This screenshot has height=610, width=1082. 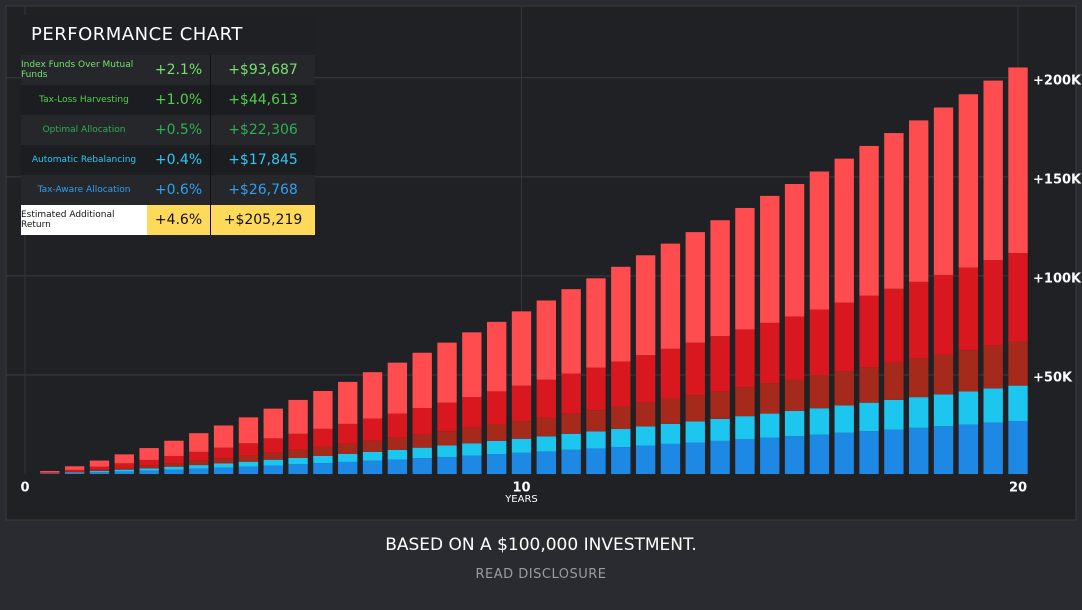 What do you see at coordinates (168, 190) in the screenshot?
I see `table-row: Tax-Aware Allocation +0.6% +$26,768` at bounding box center [168, 190].